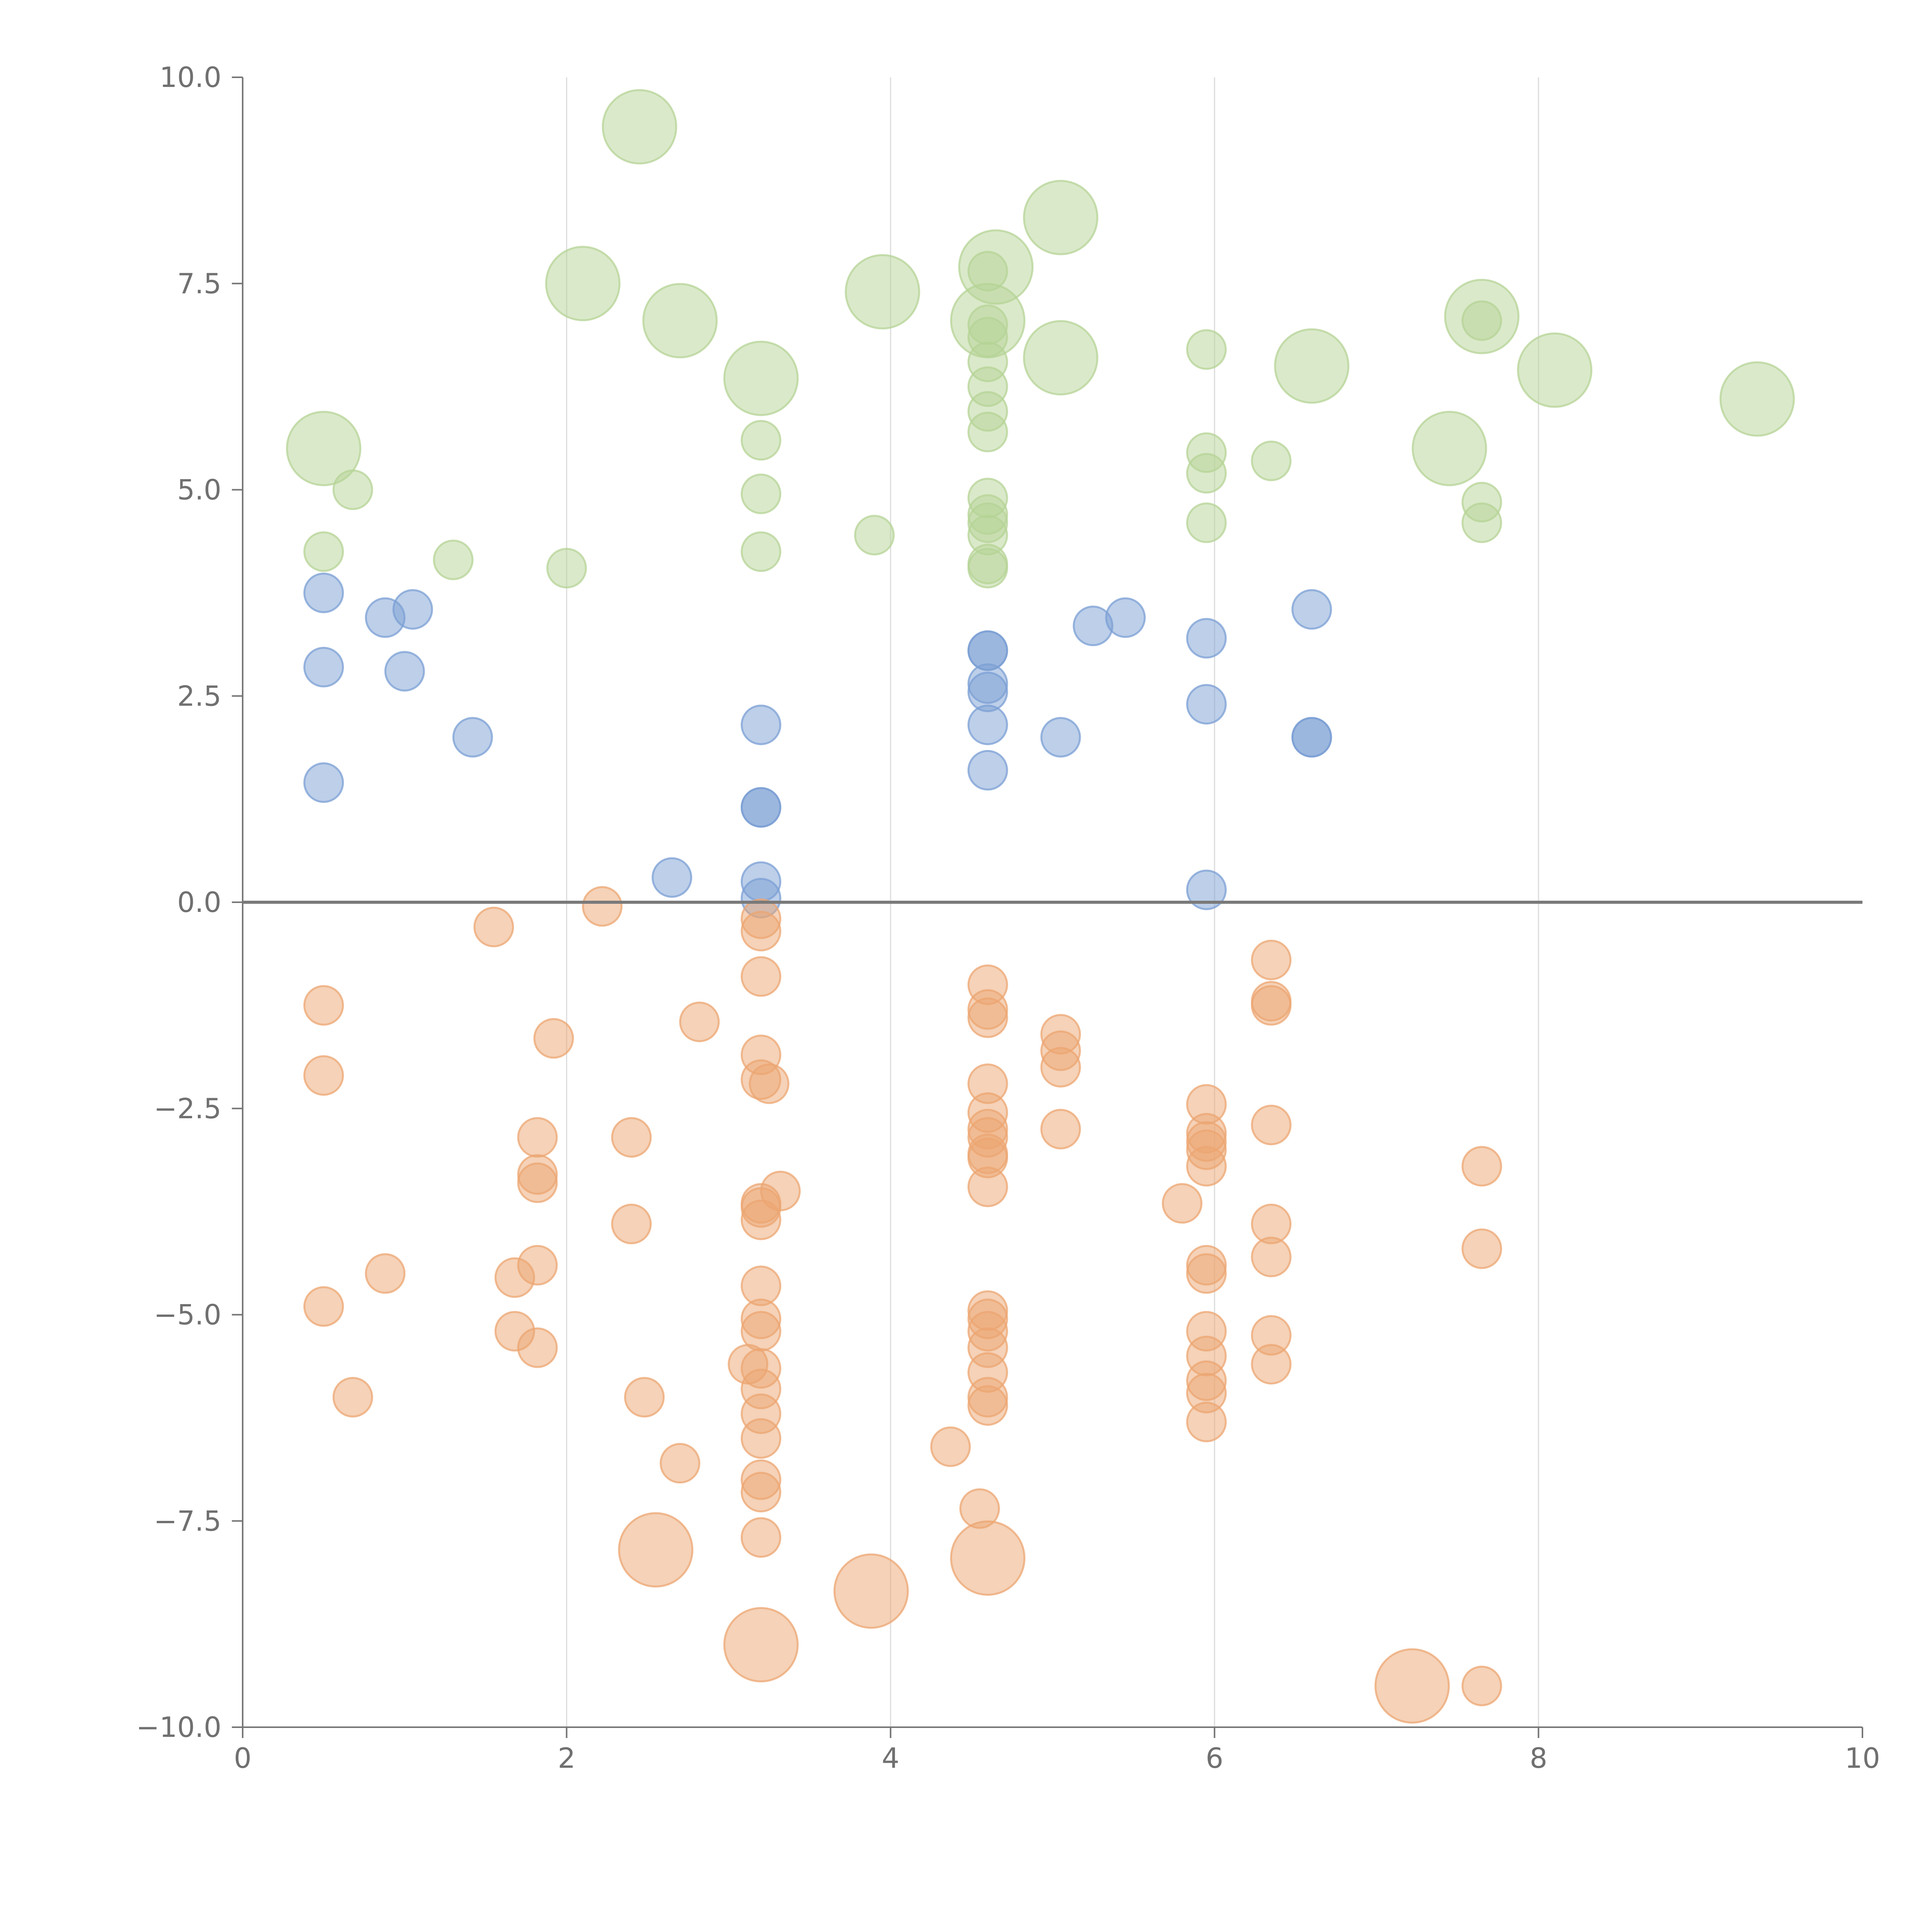  What do you see at coordinates (1539, 1758) in the screenshot?
I see `x-tick-label: 8` at bounding box center [1539, 1758].